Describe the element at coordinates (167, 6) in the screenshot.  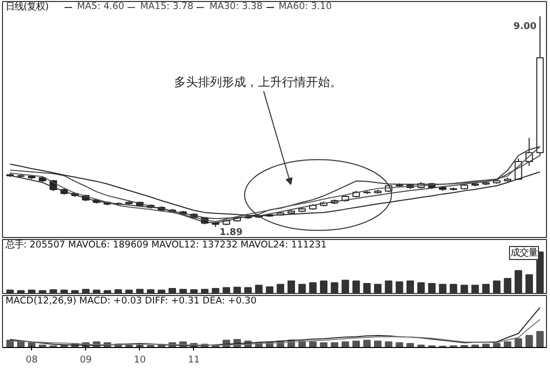
I see `legend-label: MA15: 3.78` at that location.